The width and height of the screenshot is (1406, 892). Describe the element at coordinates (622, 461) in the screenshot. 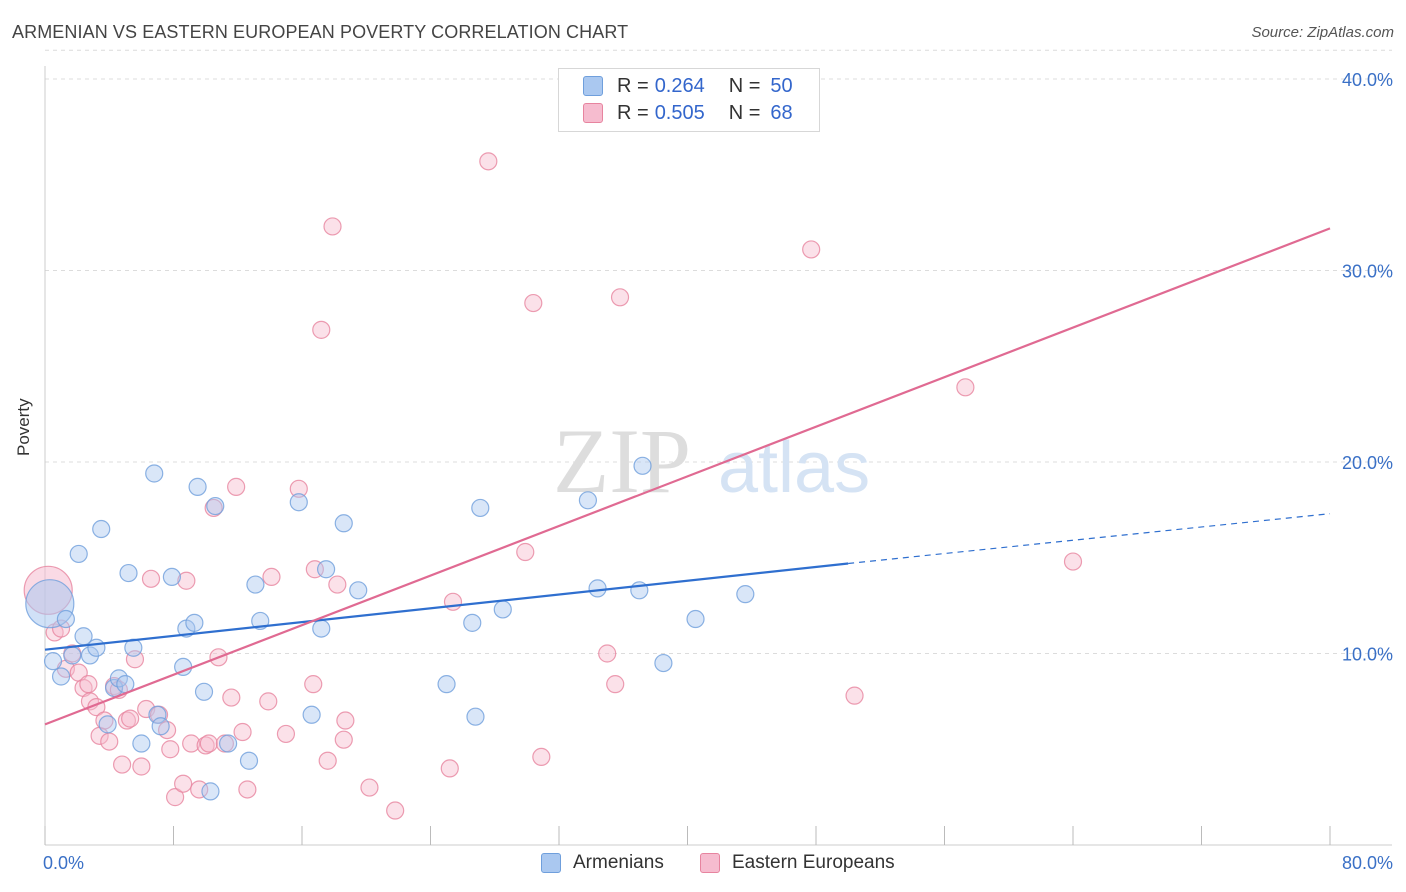

I see `watermark-zip: ZIP` at that location.